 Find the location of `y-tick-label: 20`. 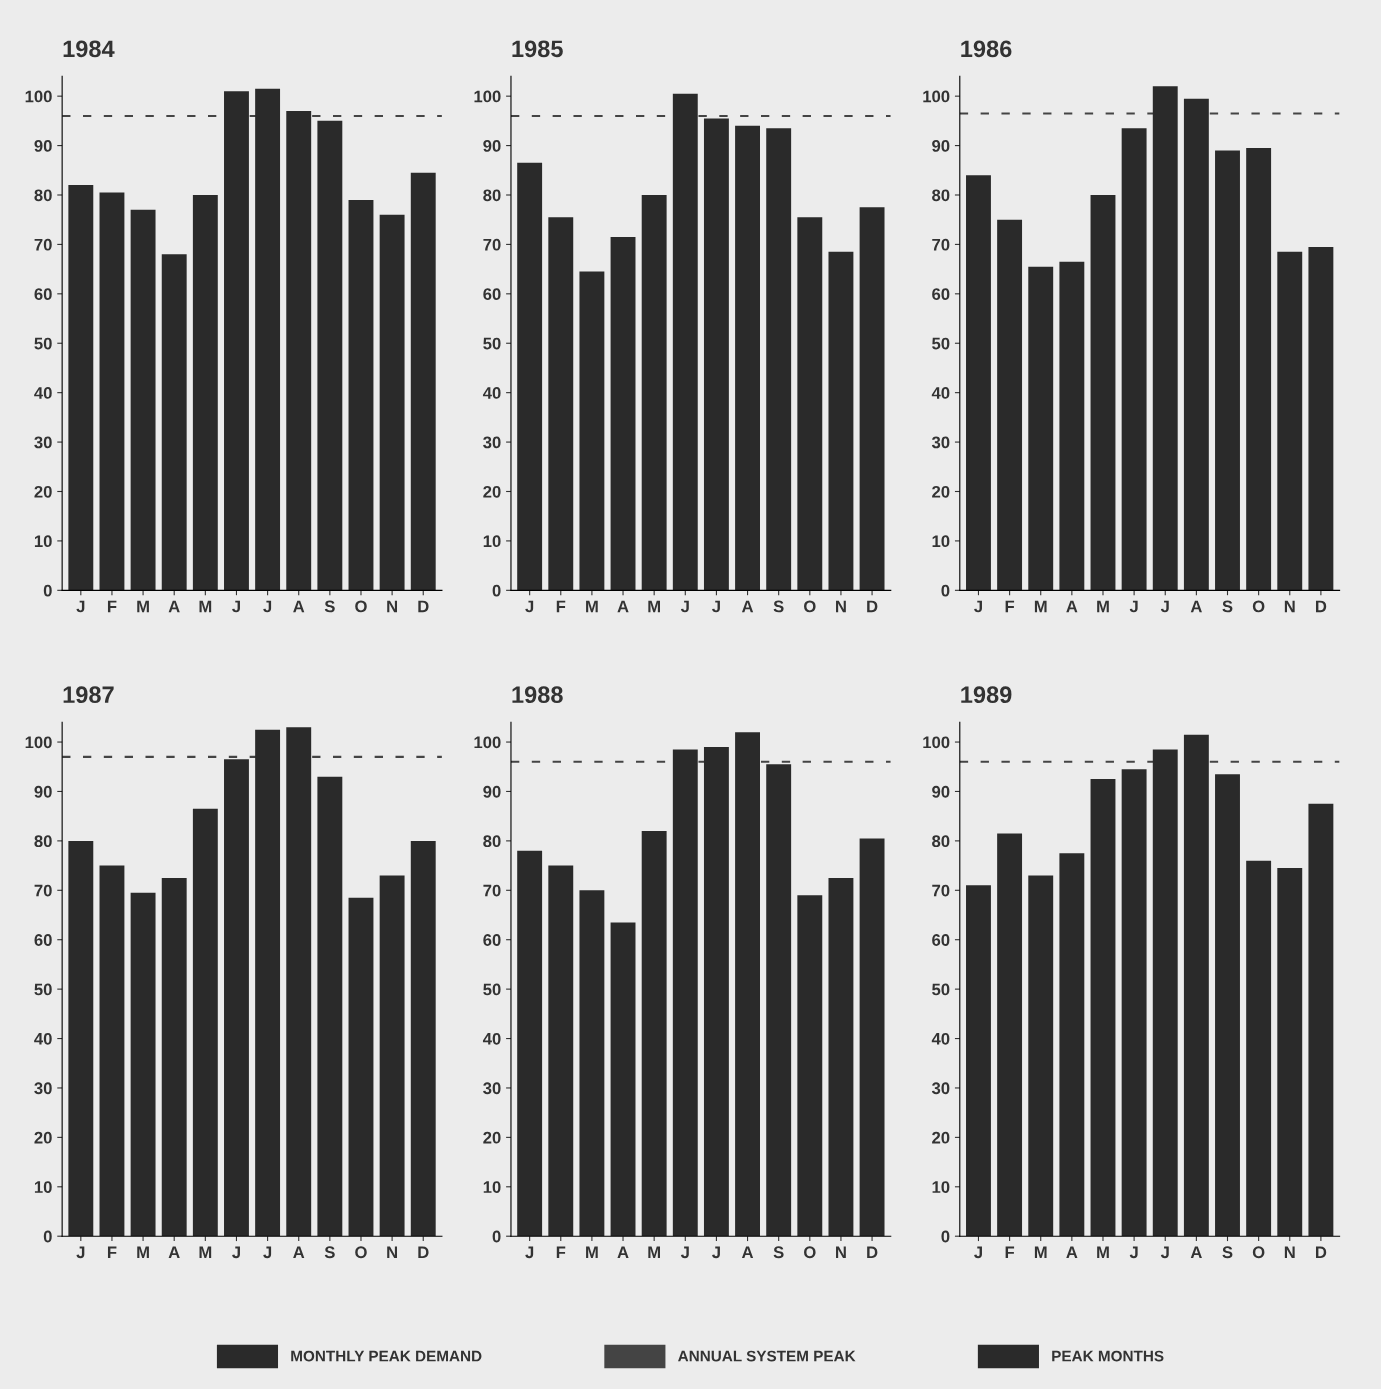

y-tick-label: 20 is located at coordinates (492, 1137).